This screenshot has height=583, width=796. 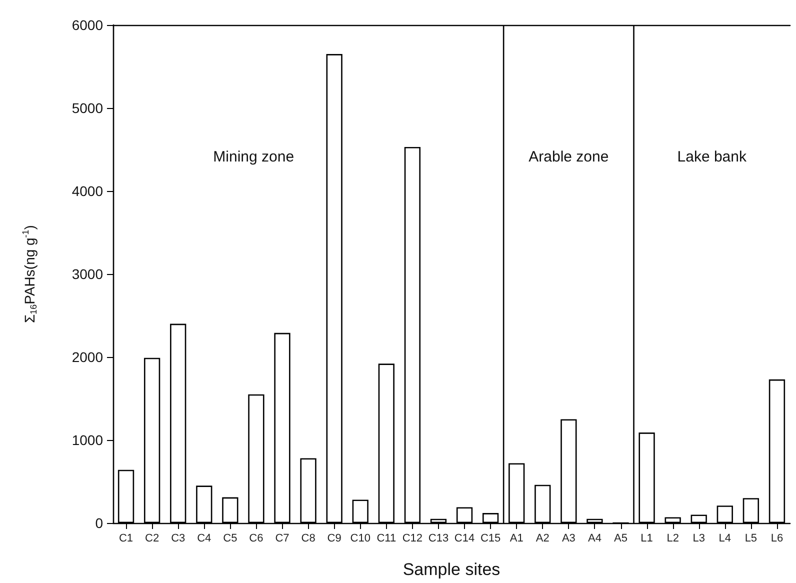 I want to click on x-tick-label: L2, so click(x=672, y=538).